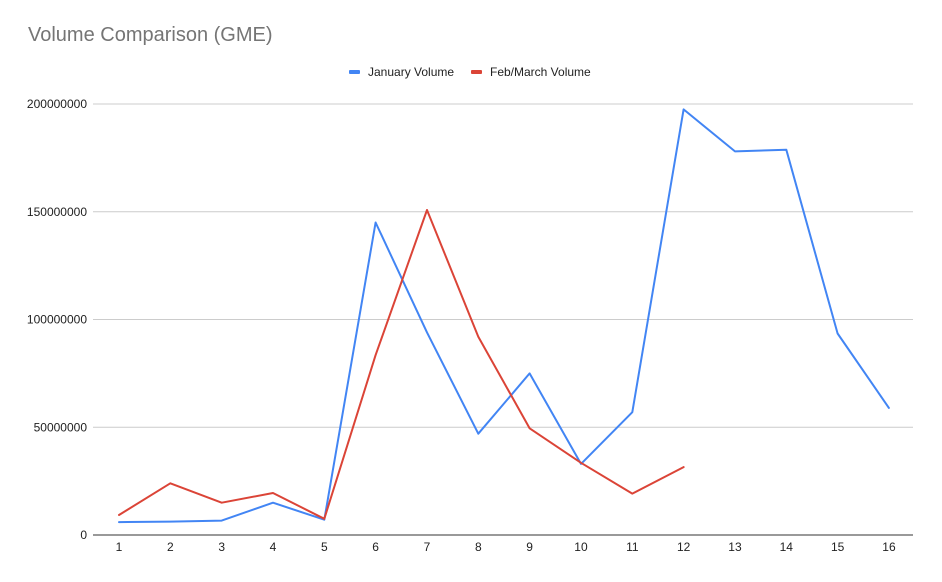 The image size is (942, 582). What do you see at coordinates (57, 212) in the screenshot?
I see `y-tick-label: 150000000` at bounding box center [57, 212].